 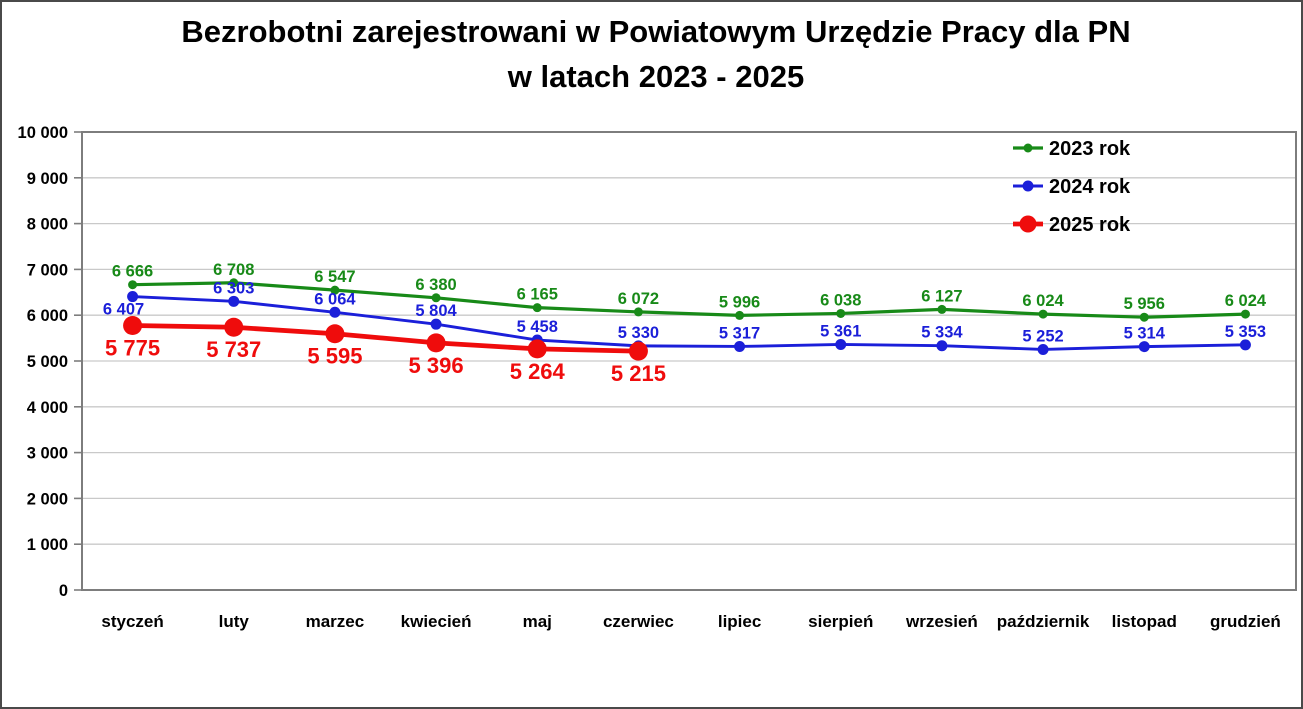 I want to click on y-axis-tick-label: 0, so click(x=63, y=591).